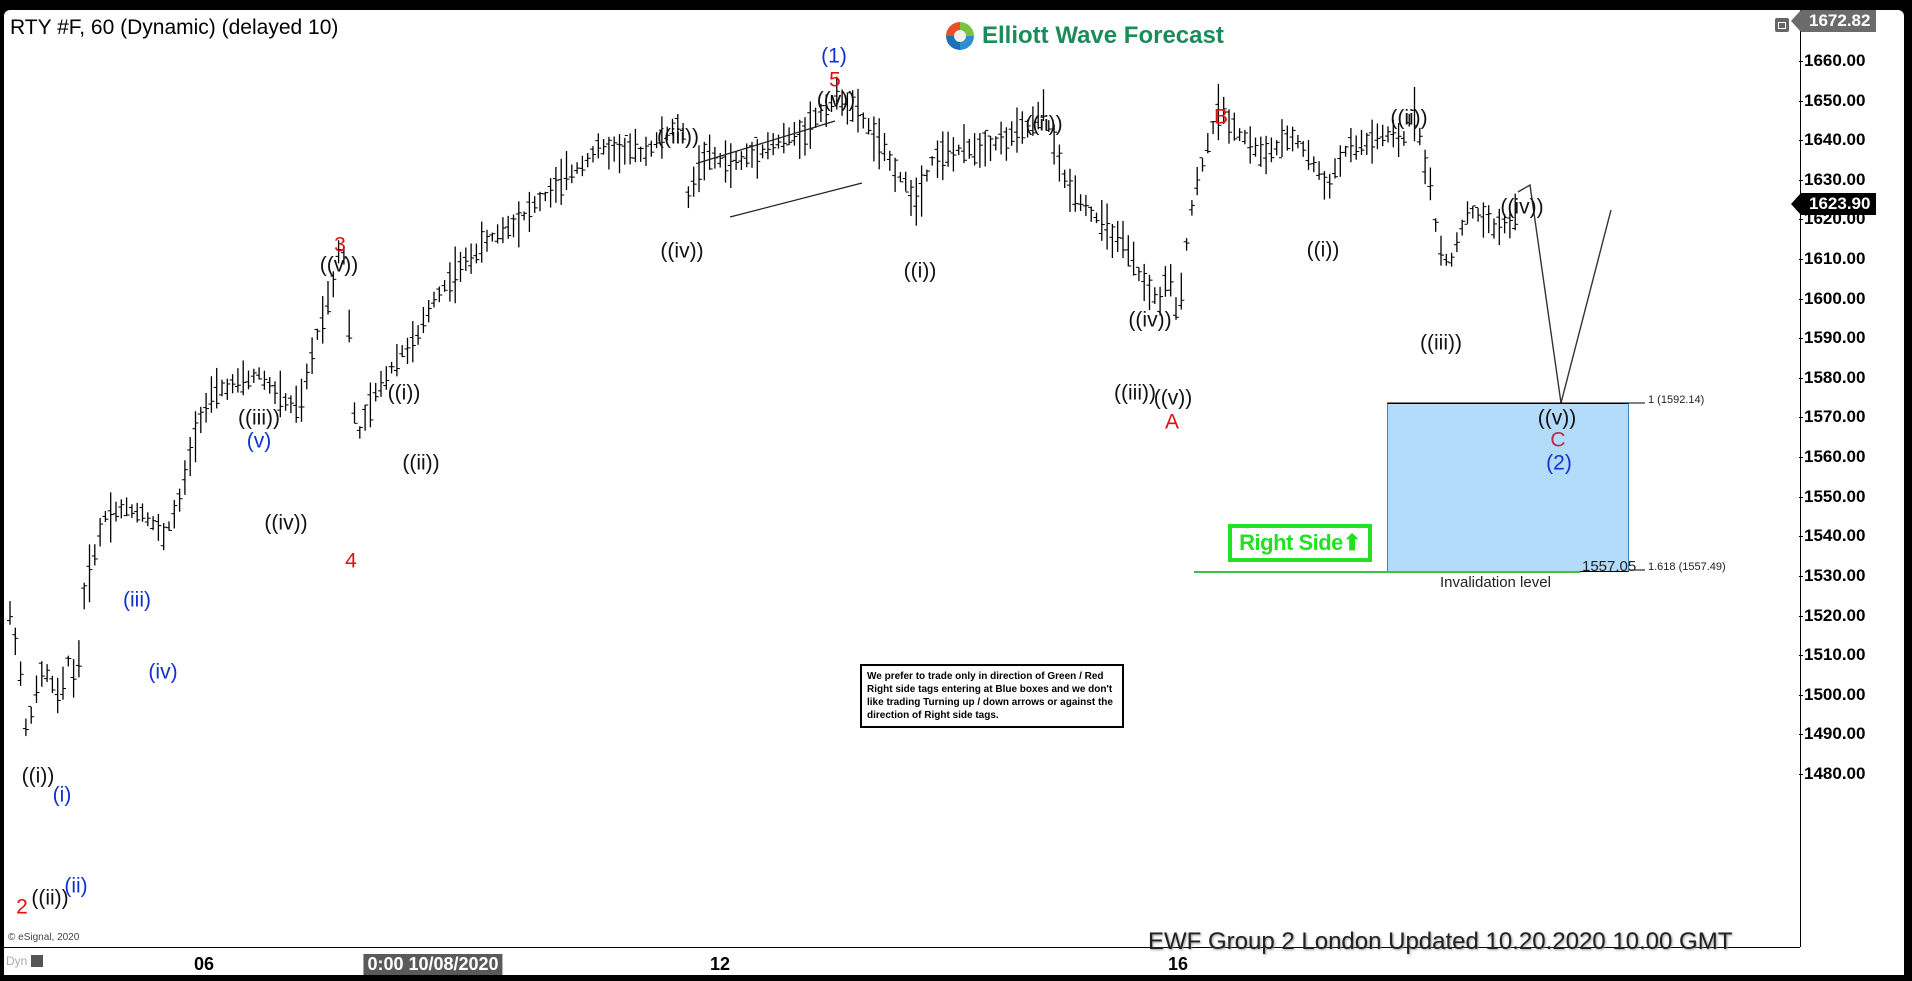 This screenshot has height=981, width=1912. What do you see at coordinates (1832, 773) in the screenshot?
I see `price-tick: 1480.00` at bounding box center [1832, 773].